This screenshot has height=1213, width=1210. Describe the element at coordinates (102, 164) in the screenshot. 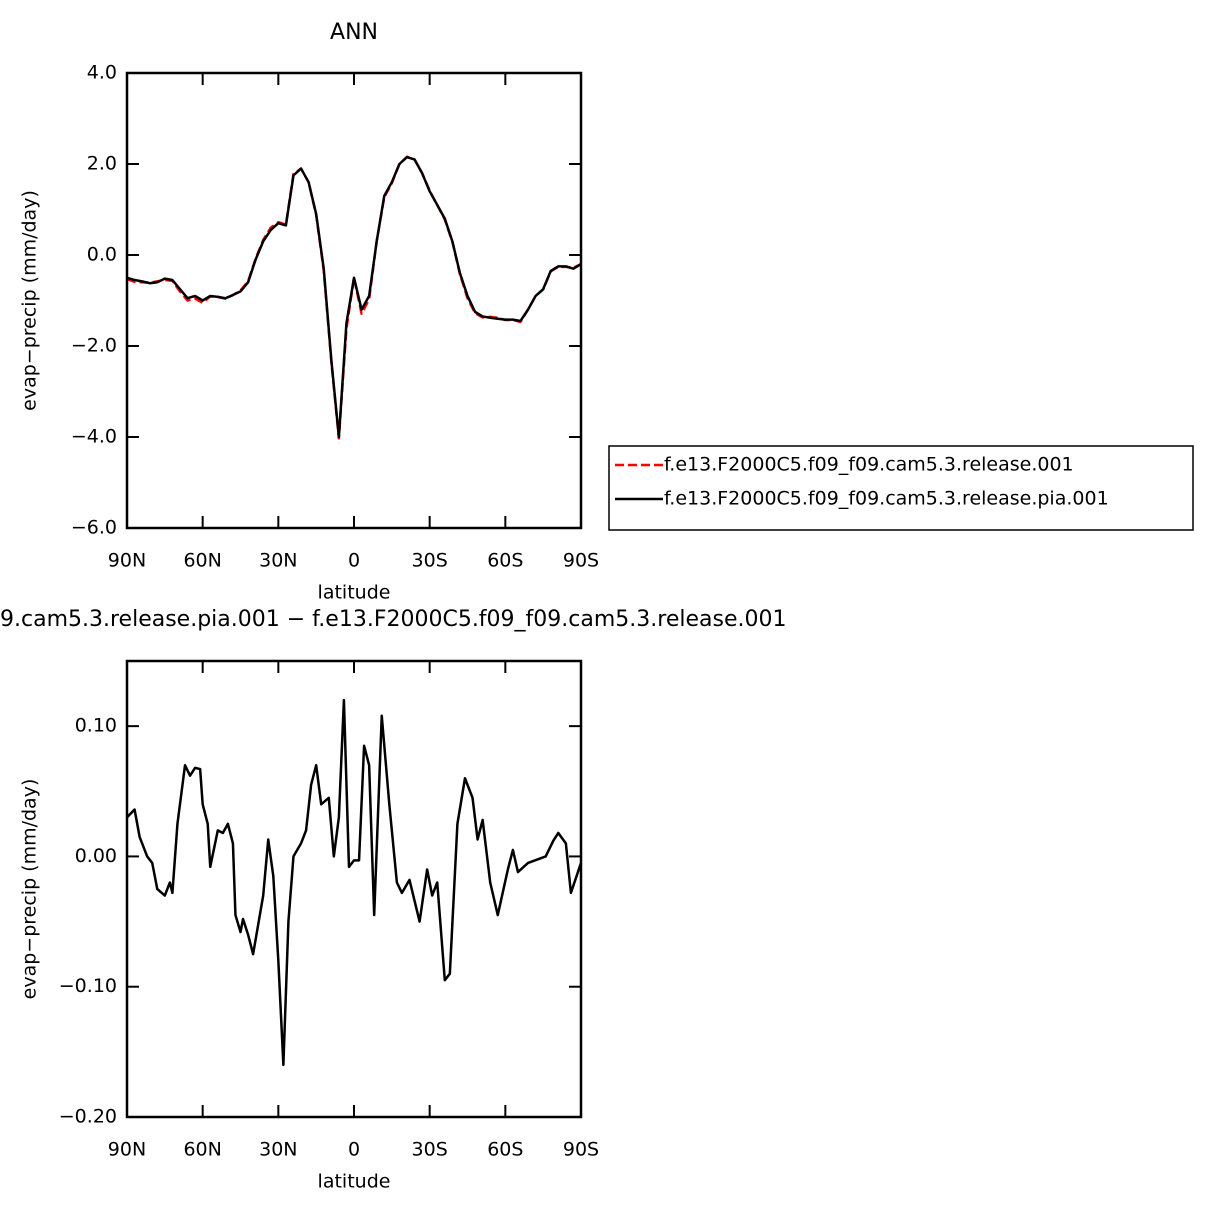

I see `y-tick-label: 2.0` at that location.